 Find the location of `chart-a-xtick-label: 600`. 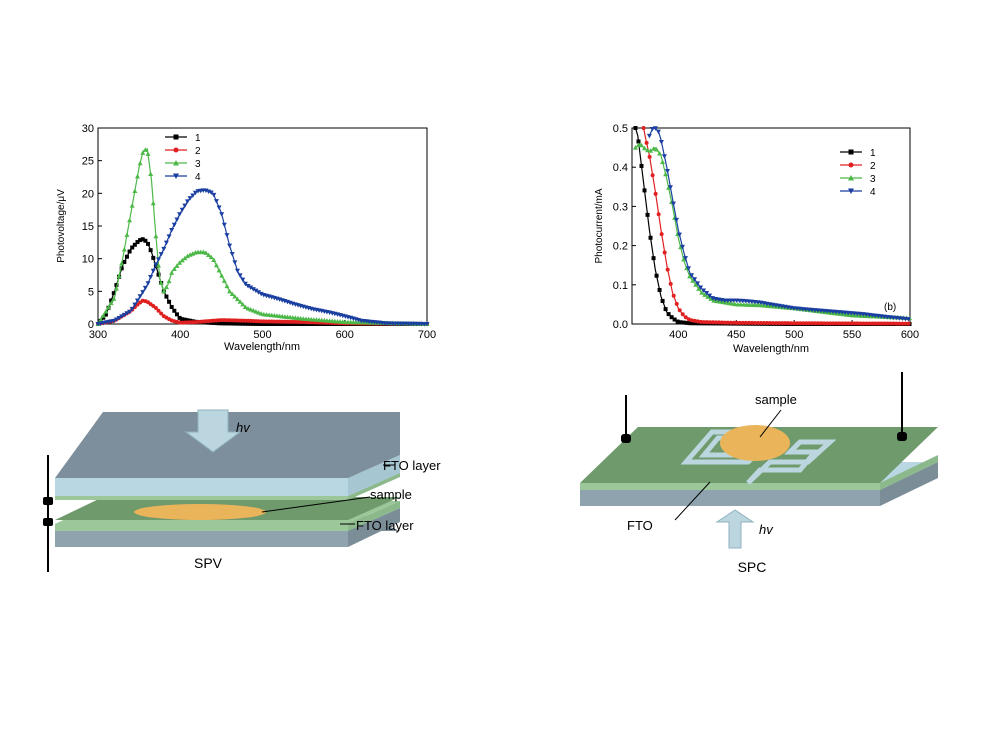

chart-a-xtick-label: 600 is located at coordinates (345, 335).